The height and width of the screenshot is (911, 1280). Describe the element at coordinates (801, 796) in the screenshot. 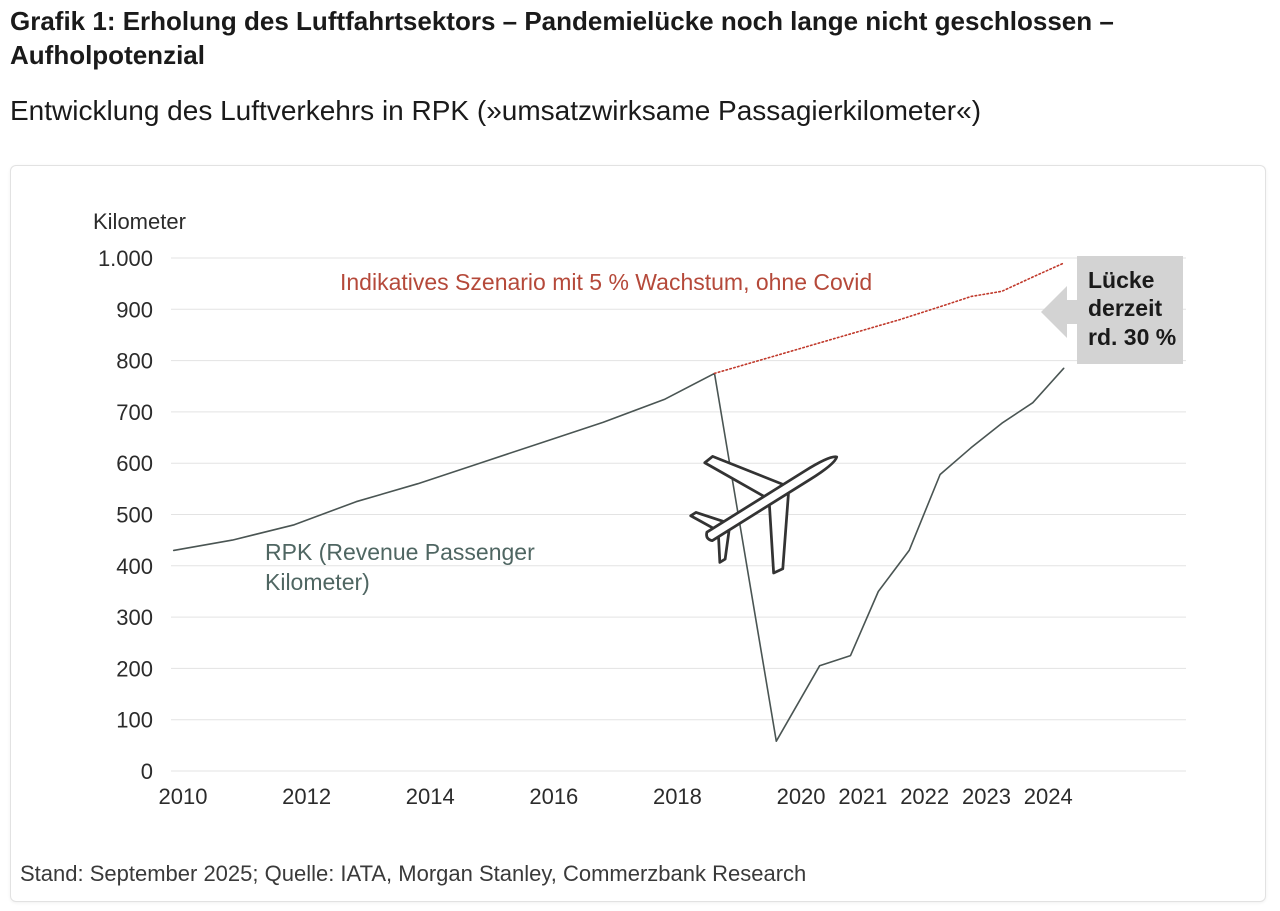

I see `x-tick-label: 2020` at that location.